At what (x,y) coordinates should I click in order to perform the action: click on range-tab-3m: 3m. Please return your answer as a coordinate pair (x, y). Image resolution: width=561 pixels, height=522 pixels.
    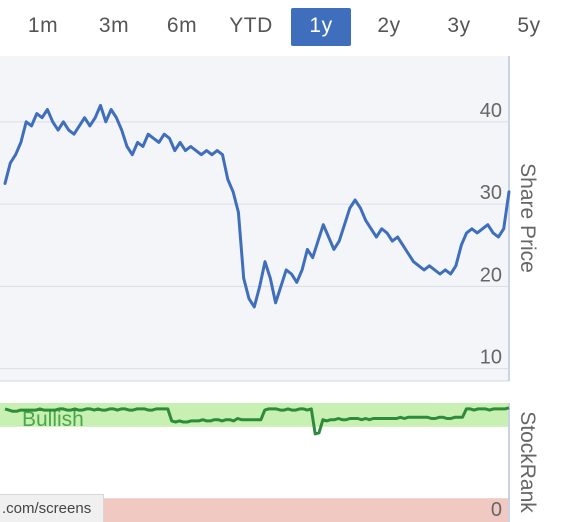
    Looking at the image, I should click on (114, 25).